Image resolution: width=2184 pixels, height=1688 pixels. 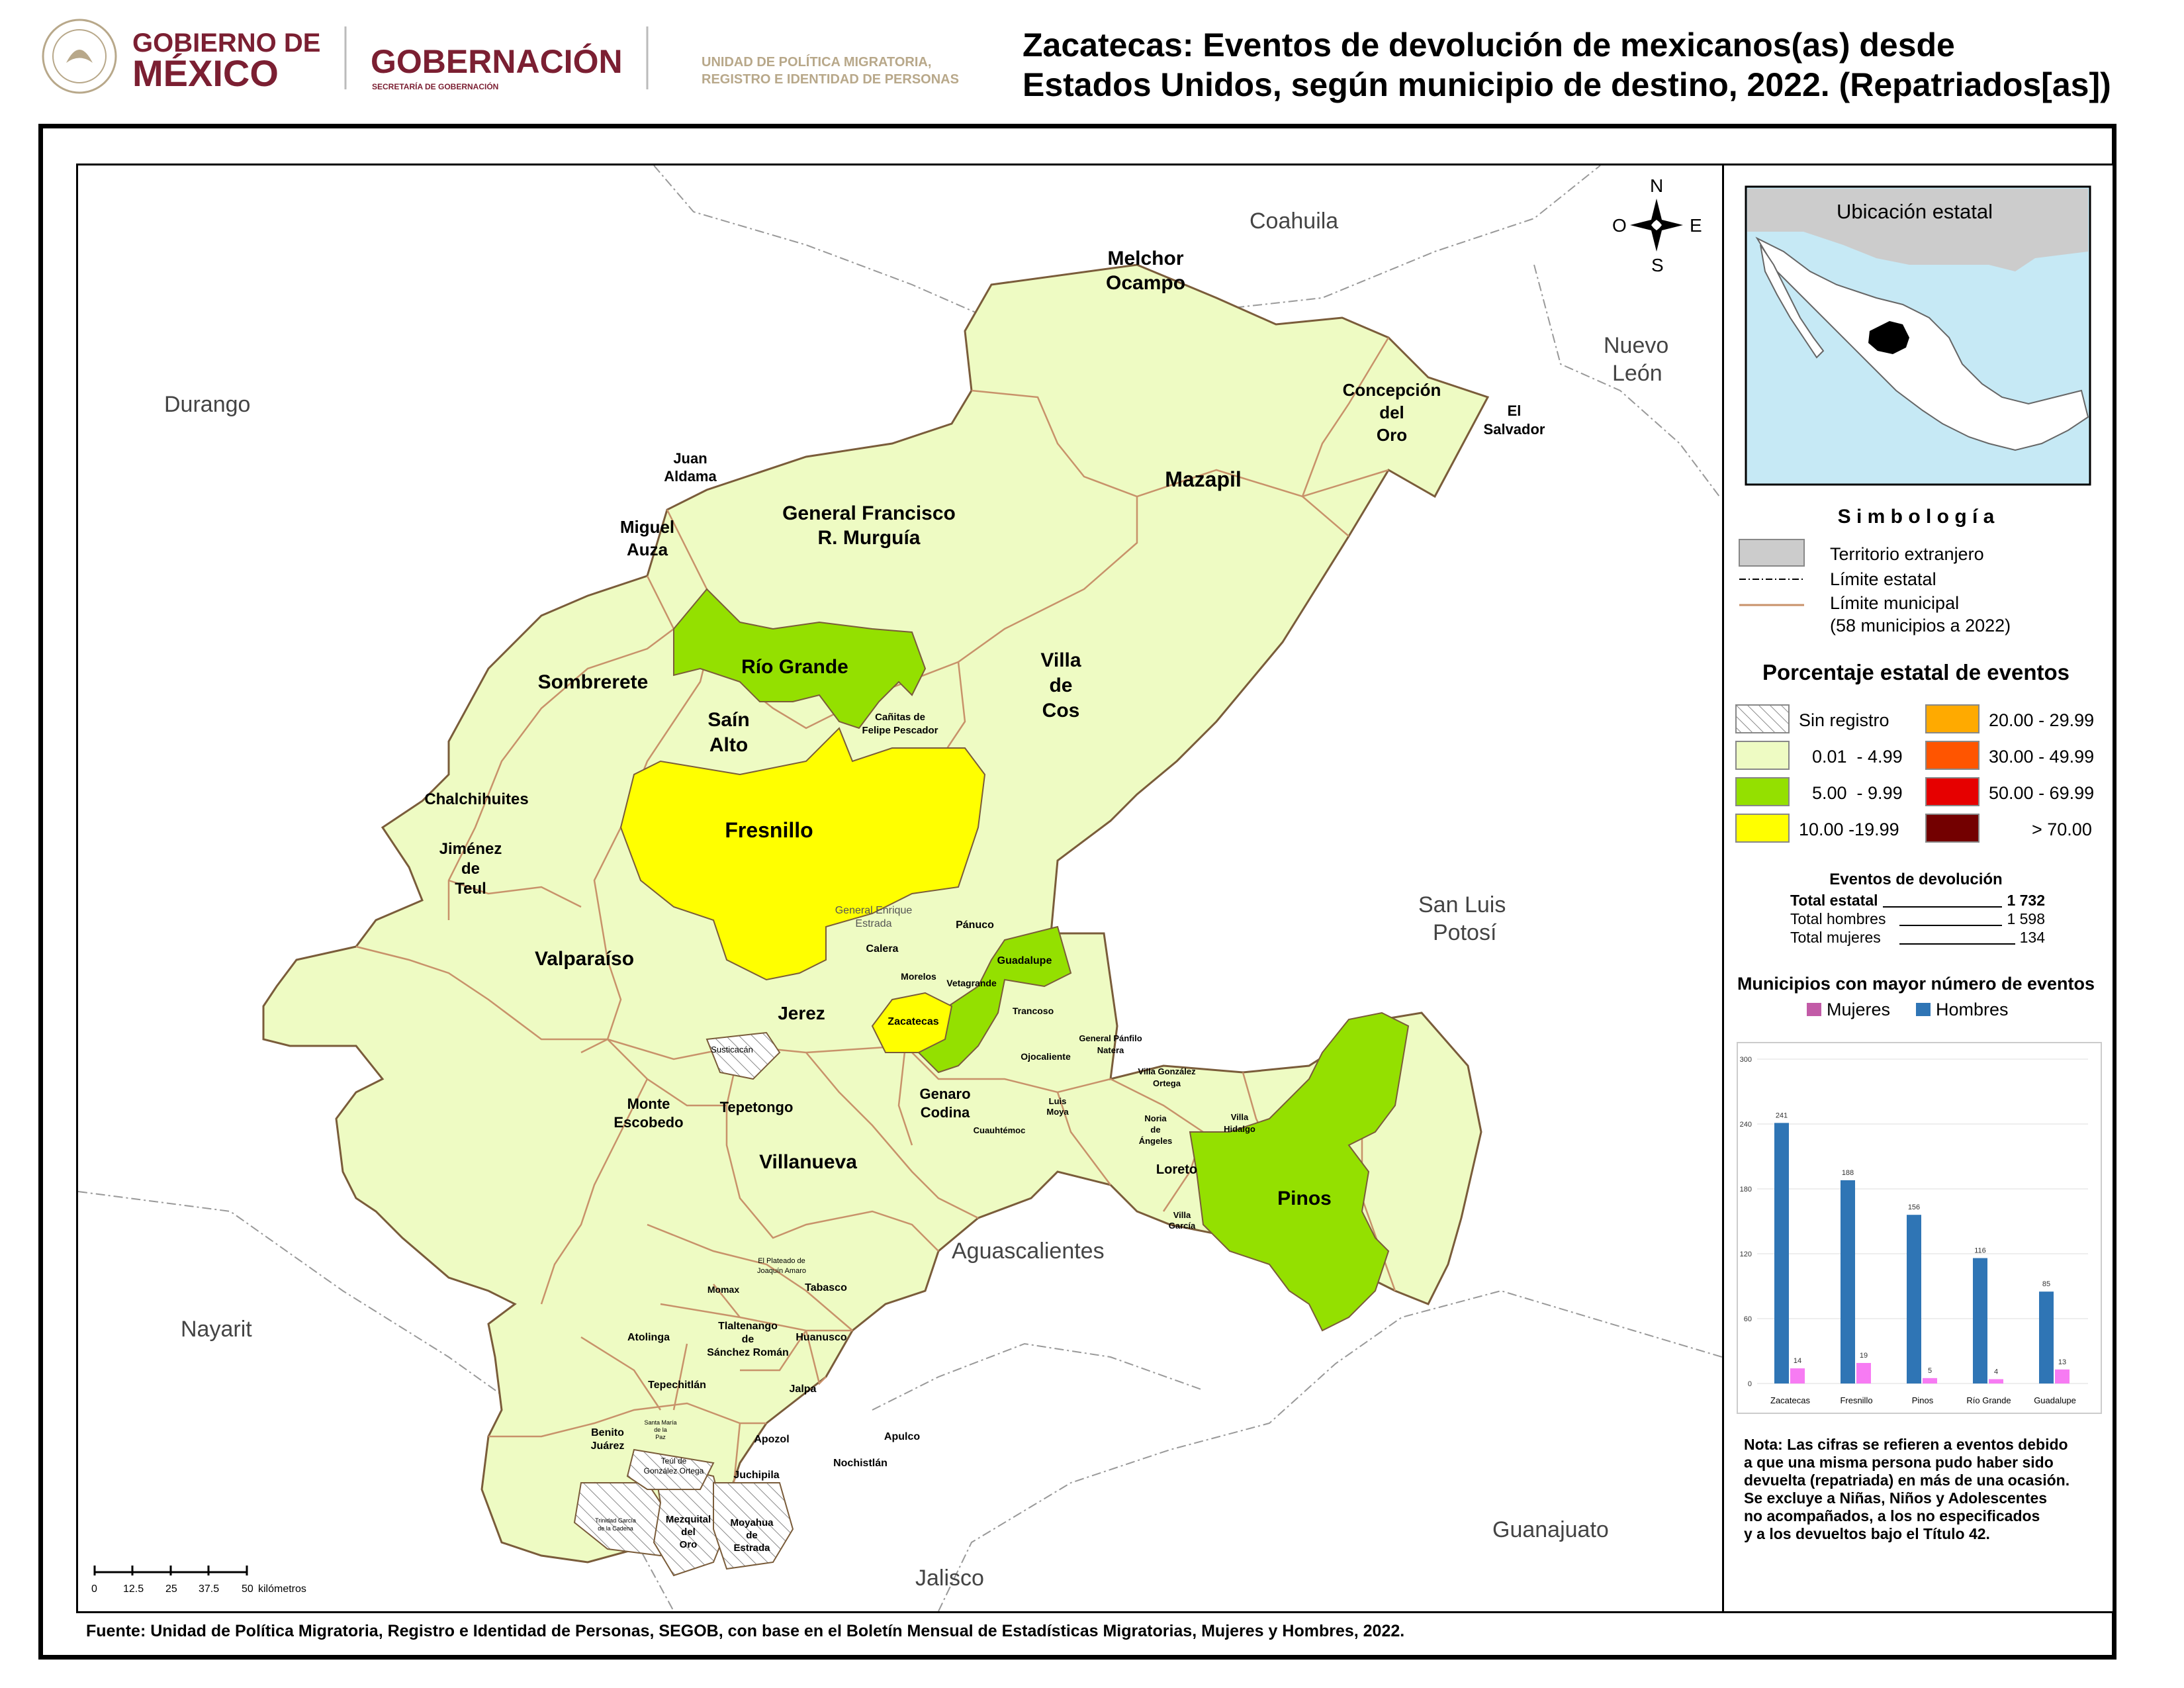 I want to click on label-genaro-1: Genaro, so click(x=944, y=1094).